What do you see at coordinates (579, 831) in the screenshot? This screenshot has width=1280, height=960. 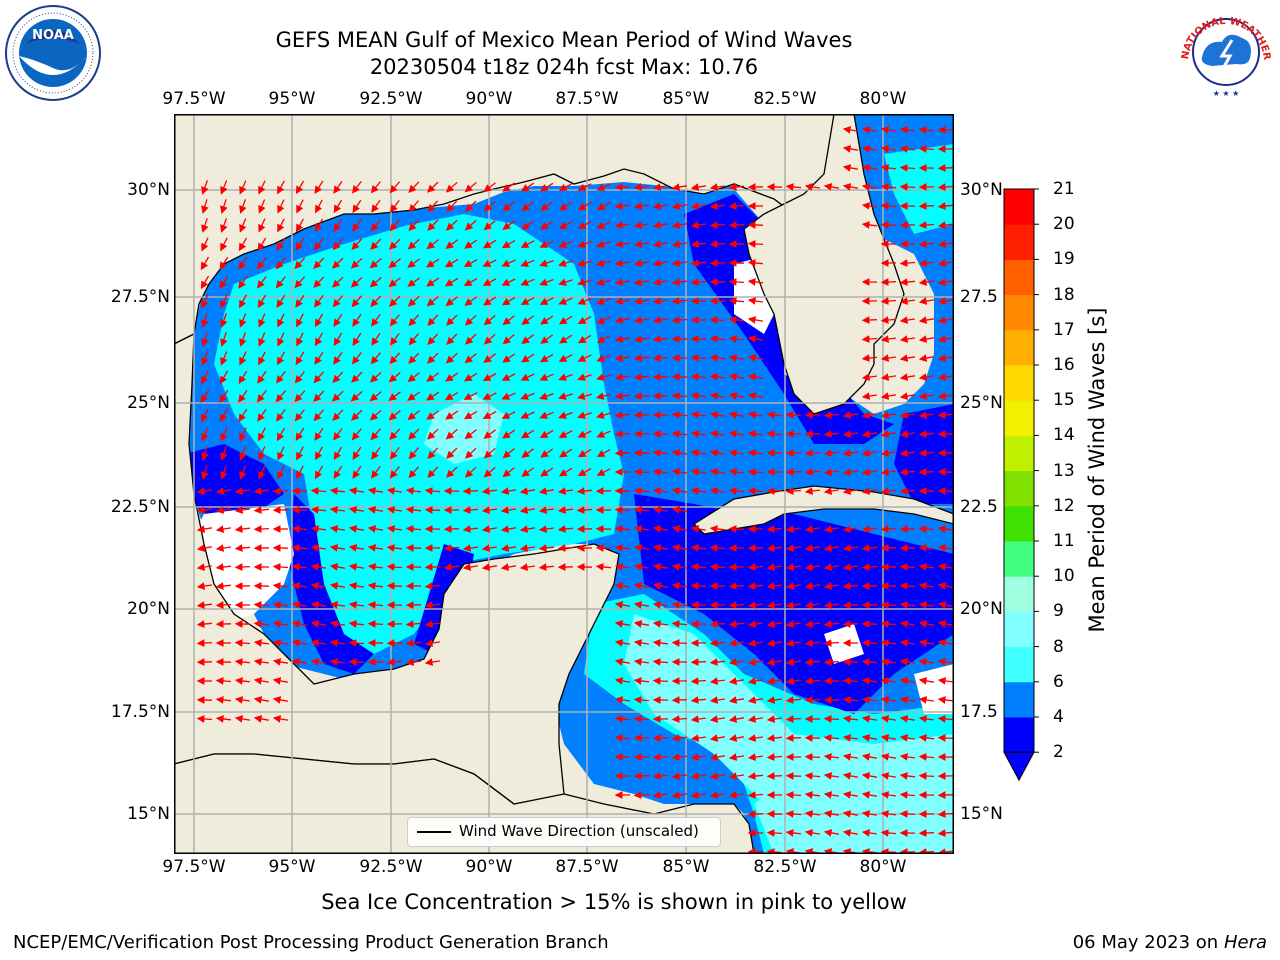 I see `legend-label: Wind Wave Direction (unscaled)` at bounding box center [579, 831].